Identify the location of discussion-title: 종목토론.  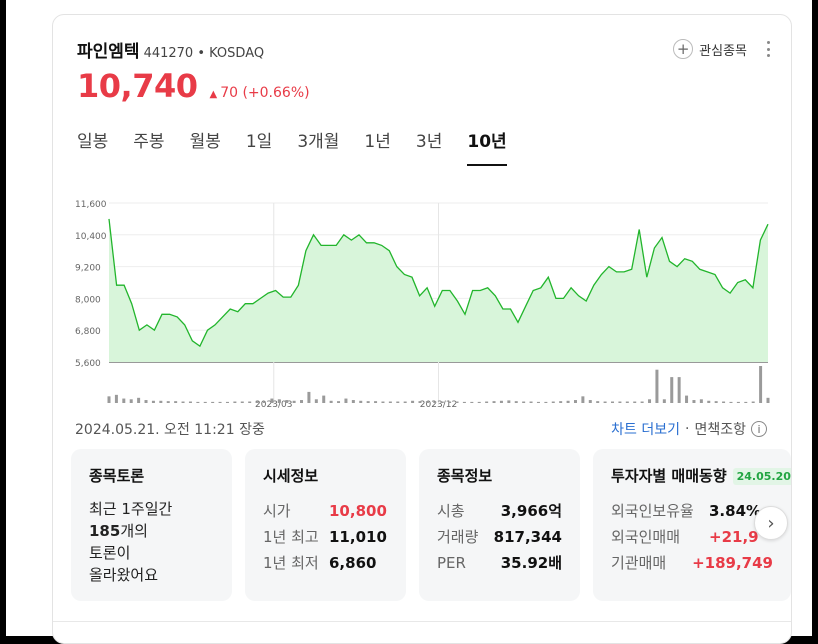
(117, 476).